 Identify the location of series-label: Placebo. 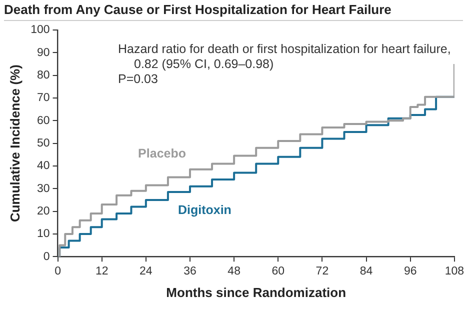
(162, 153).